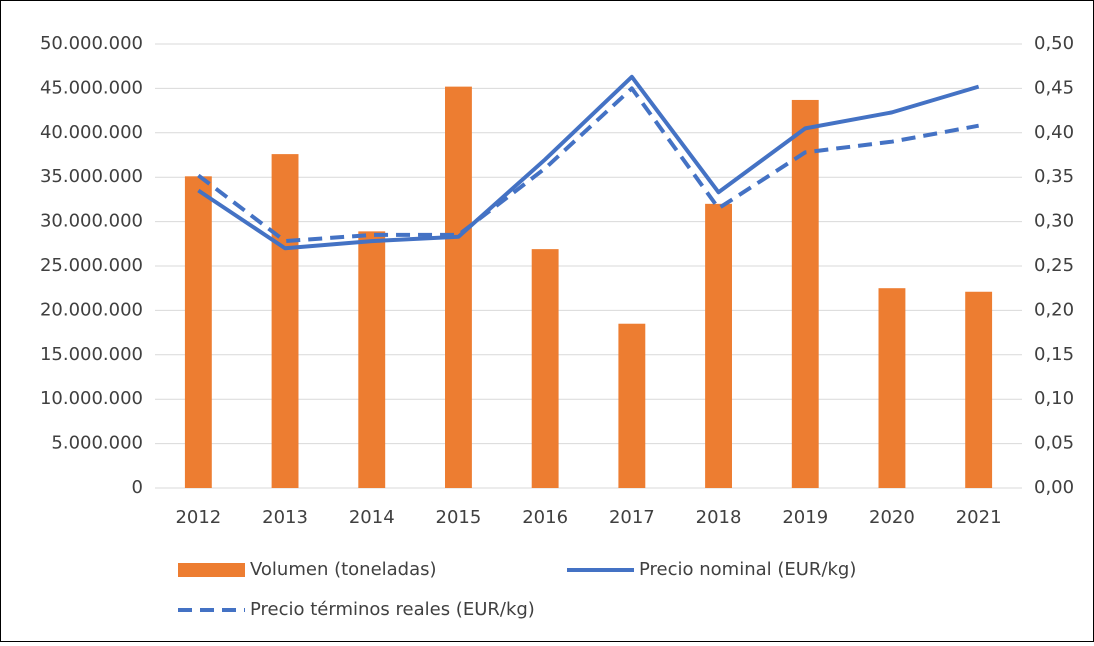  Describe the element at coordinates (91, 43) in the screenshot. I see `y-tick-label: 50.000.000` at that location.